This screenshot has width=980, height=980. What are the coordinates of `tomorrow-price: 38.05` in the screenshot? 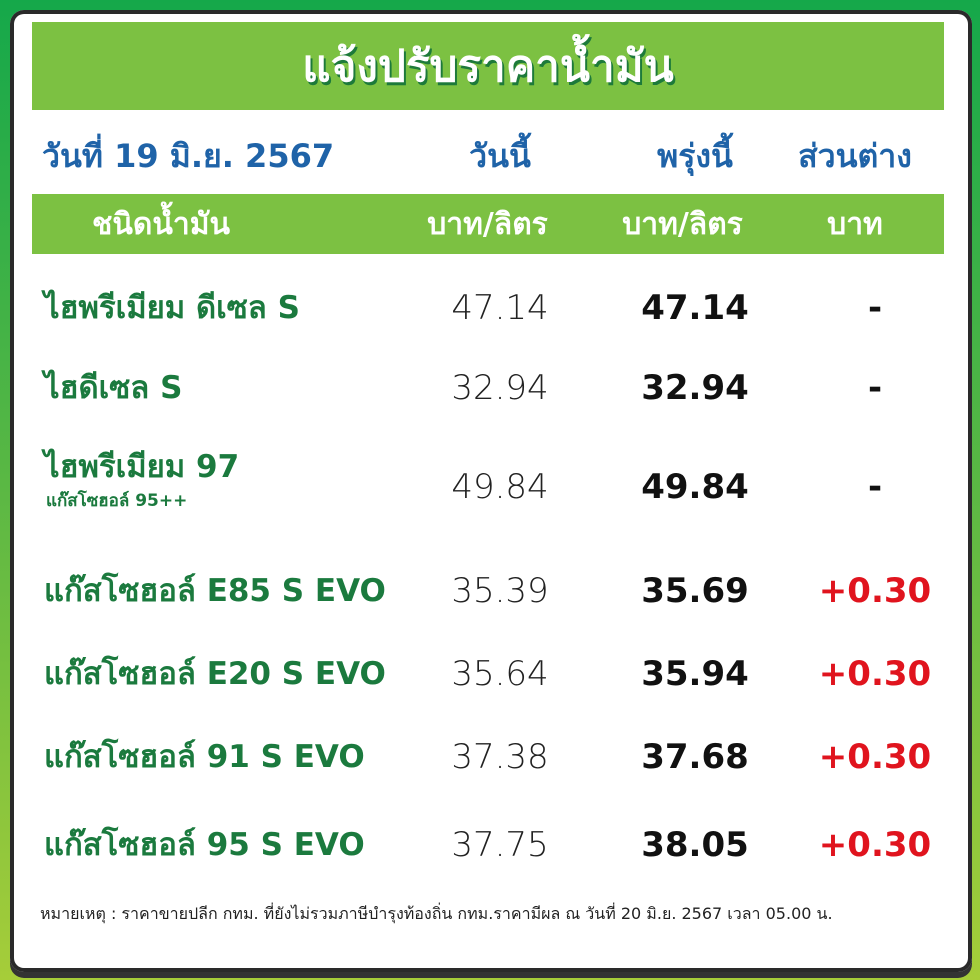 It's located at (695, 845).